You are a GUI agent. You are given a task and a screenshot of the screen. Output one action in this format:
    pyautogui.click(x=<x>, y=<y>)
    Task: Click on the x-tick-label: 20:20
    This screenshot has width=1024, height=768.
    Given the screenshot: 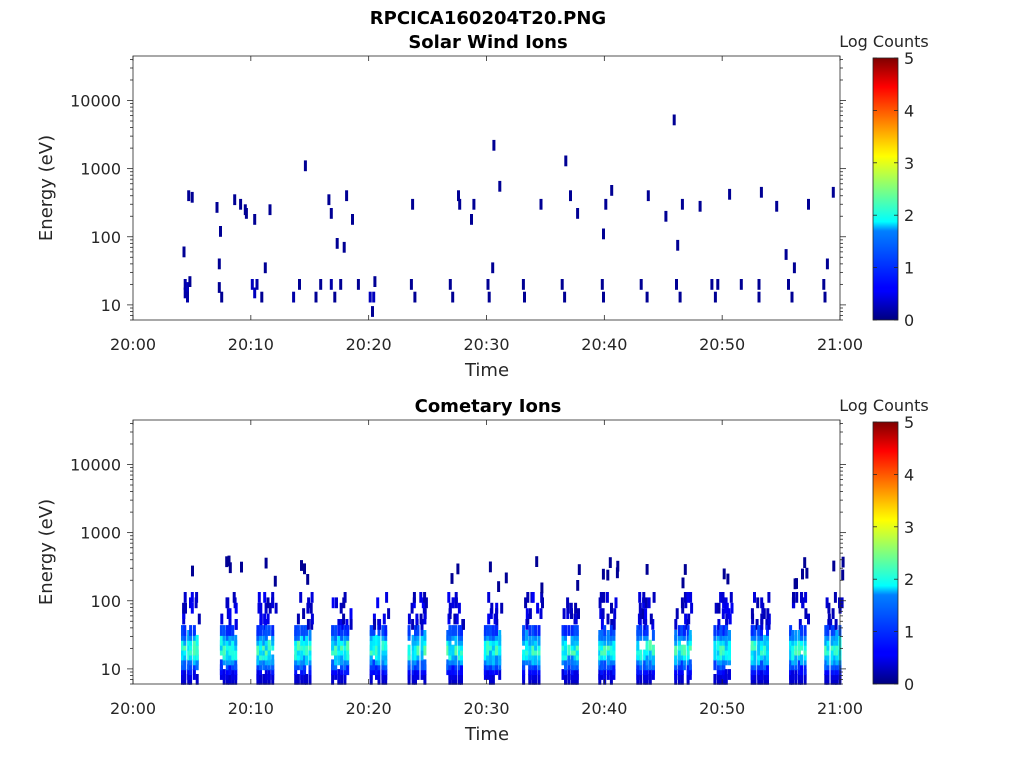 What is the action you would take?
    pyautogui.click(x=369, y=344)
    